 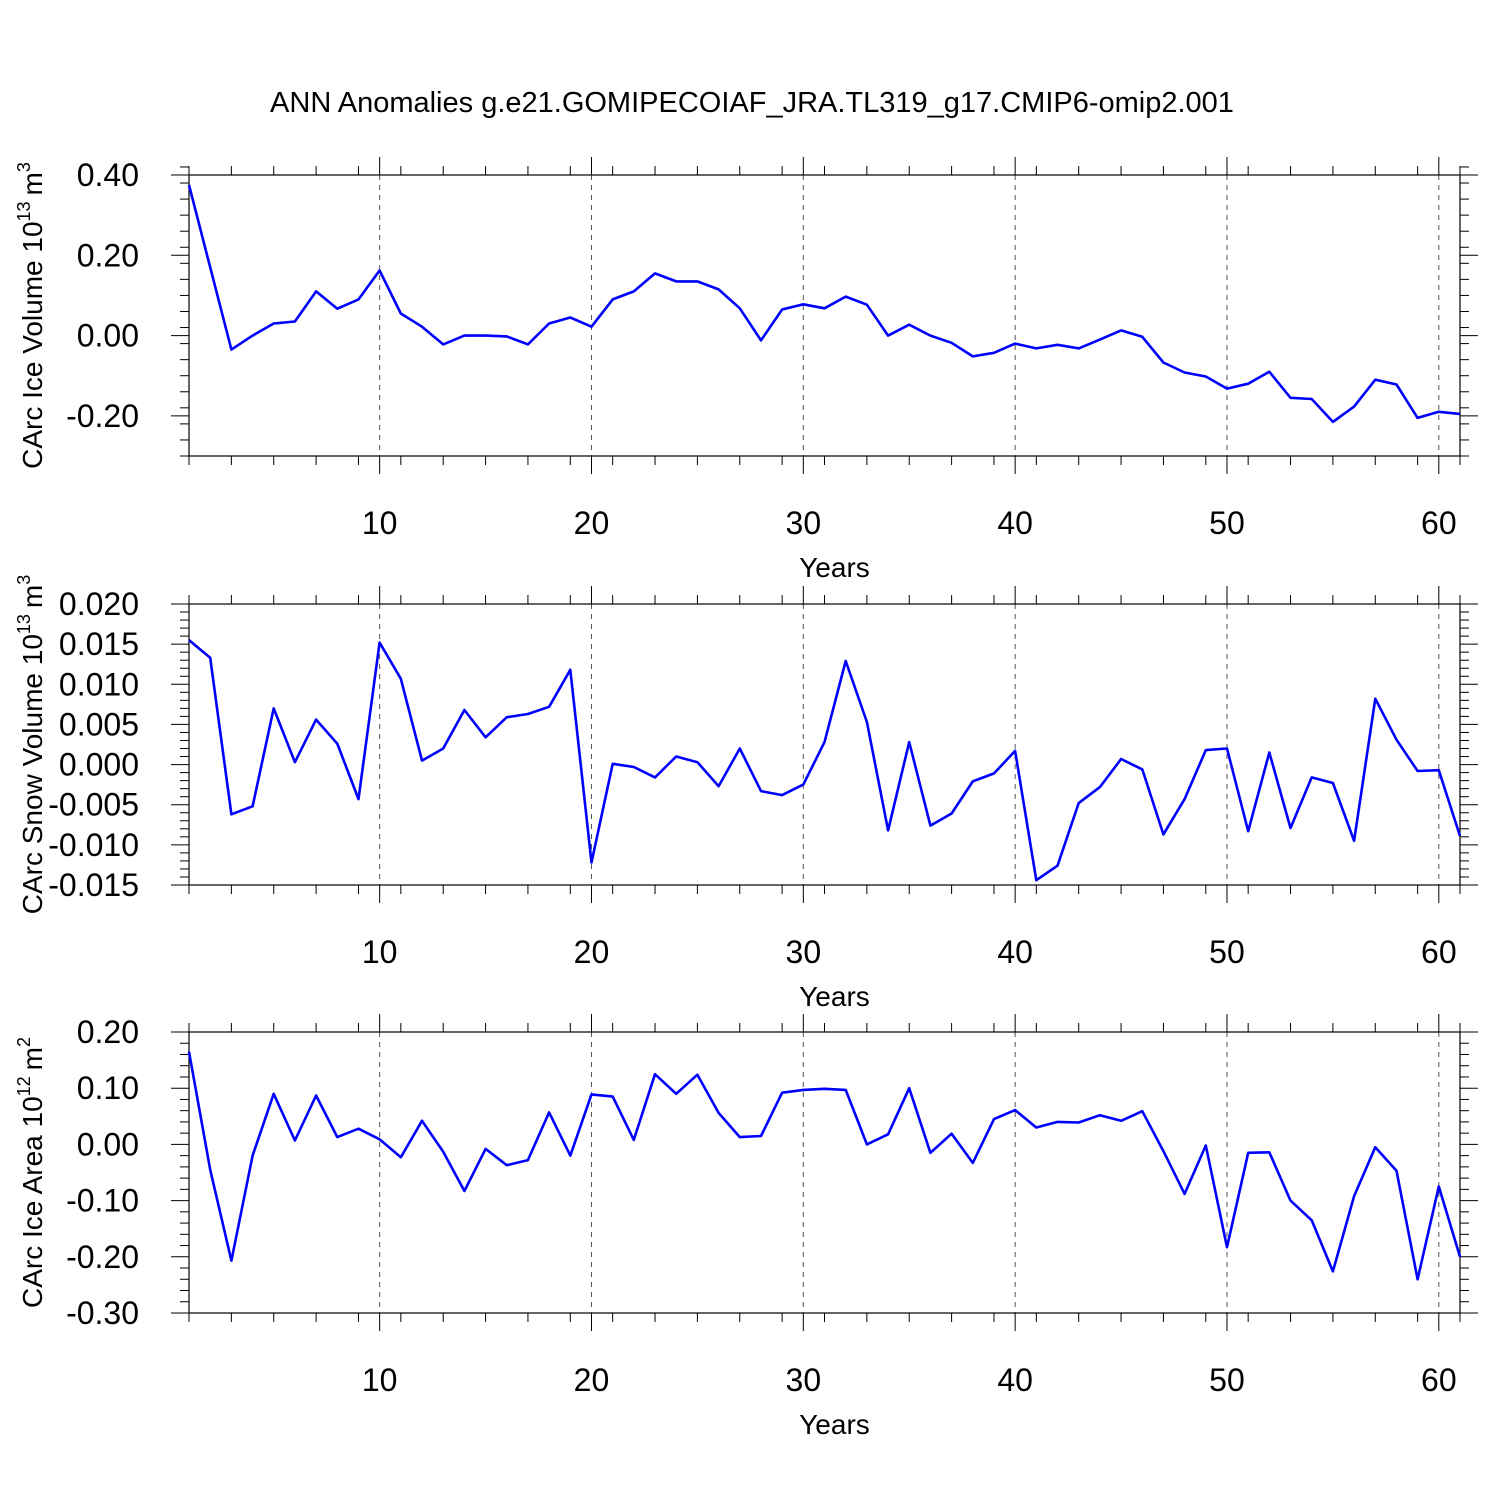 What do you see at coordinates (93, 885) in the screenshot?
I see `y-tick-label: -0.015` at bounding box center [93, 885].